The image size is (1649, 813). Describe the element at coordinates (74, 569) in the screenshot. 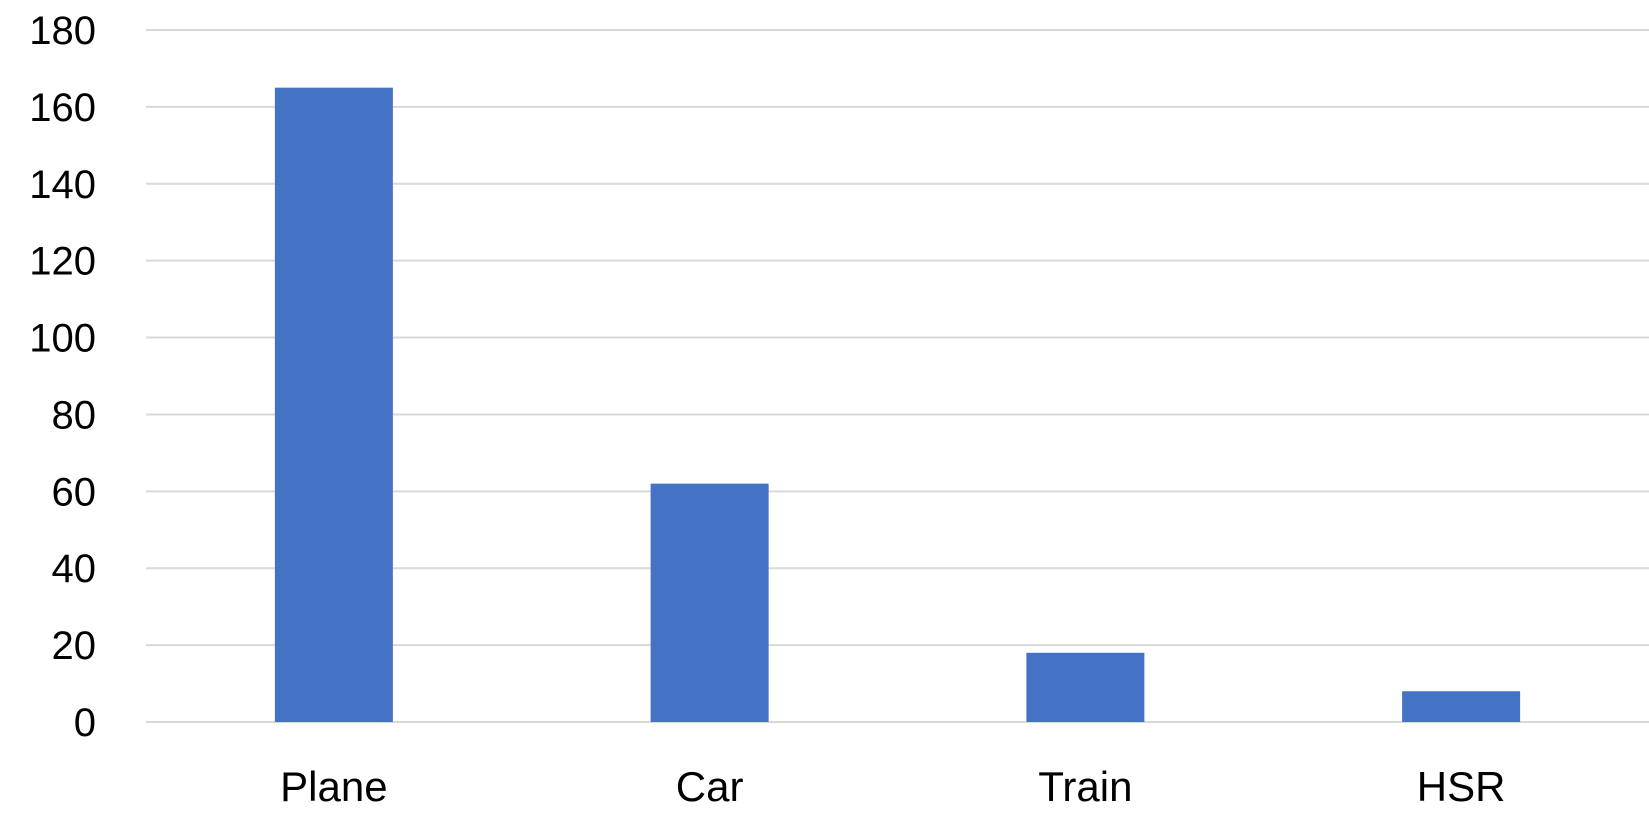

I see `y-tick-label: 40` at that location.